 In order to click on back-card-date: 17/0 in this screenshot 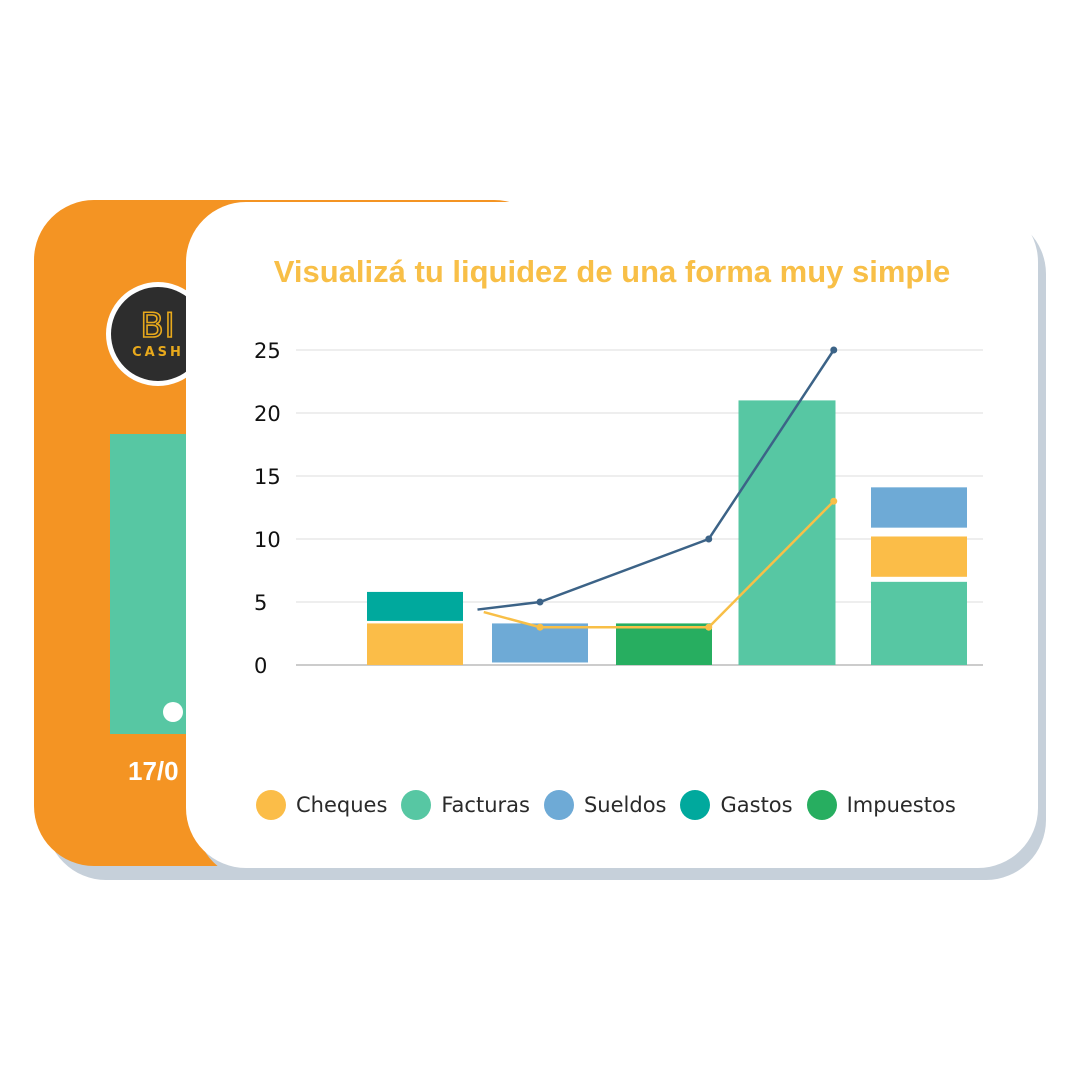, I will do `click(153, 771)`.